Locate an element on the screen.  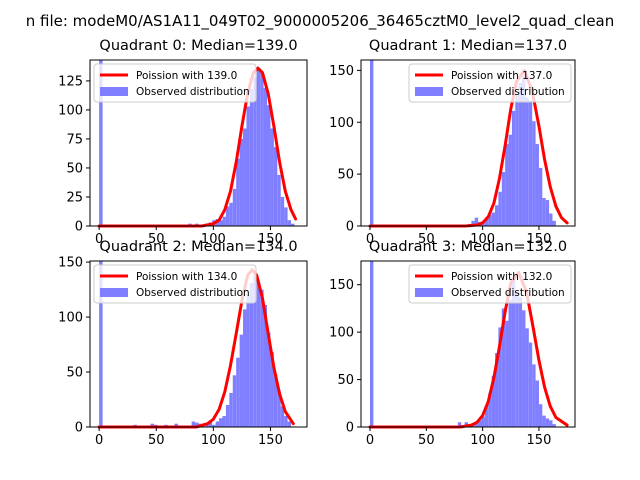
legend: Poission with 134.0 Observed distribution is located at coordinates (175, 284).